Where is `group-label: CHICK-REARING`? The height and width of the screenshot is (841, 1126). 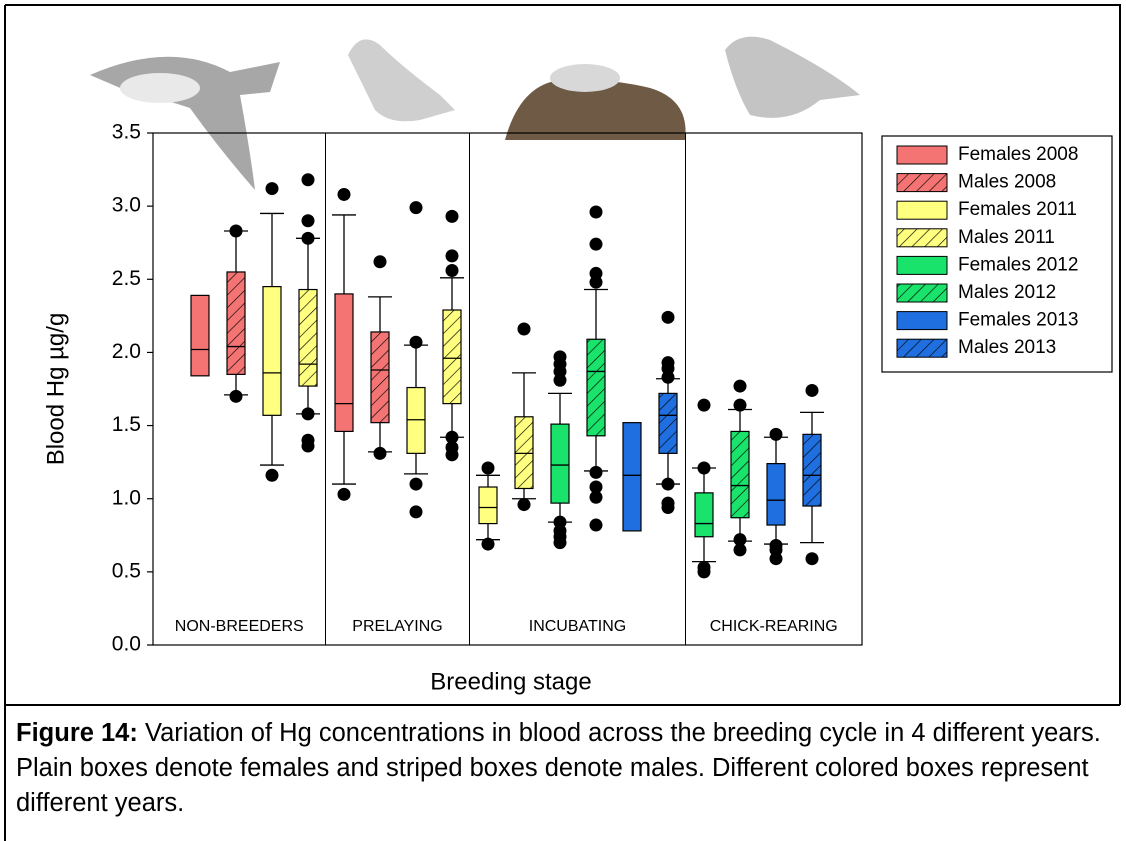 group-label: CHICK-REARING is located at coordinates (774, 626).